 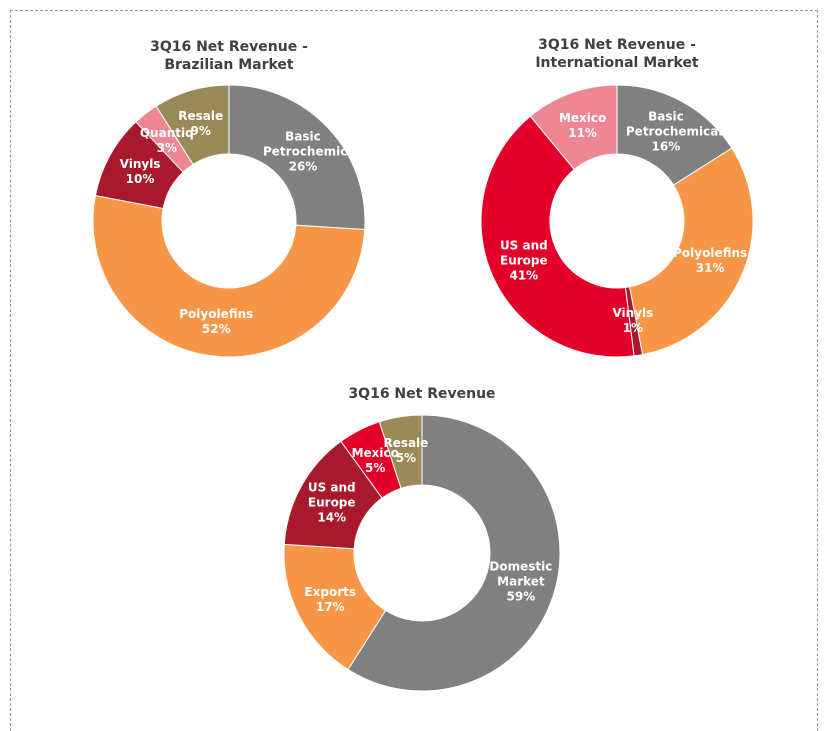 What do you see at coordinates (521, 574) in the screenshot?
I see `slice-name: Domestic Market` at bounding box center [521, 574].